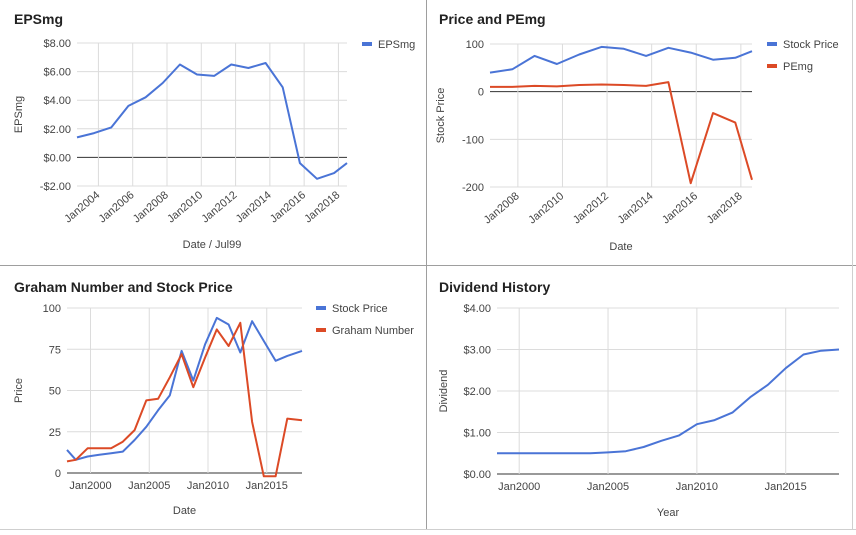  Describe the element at coordinates (373, 331) in the screenshot. I see `legend-label: Graham Number` at that location.